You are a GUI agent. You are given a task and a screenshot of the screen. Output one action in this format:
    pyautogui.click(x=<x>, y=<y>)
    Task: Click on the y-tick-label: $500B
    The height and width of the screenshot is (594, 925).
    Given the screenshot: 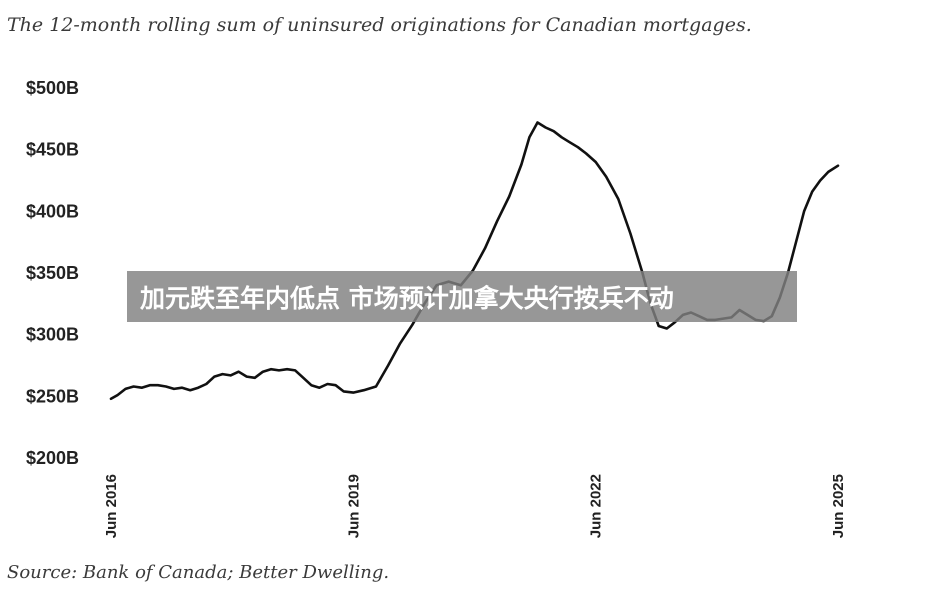 What is the action you would take?
    pyautogui.click(x=52, y=88)
    